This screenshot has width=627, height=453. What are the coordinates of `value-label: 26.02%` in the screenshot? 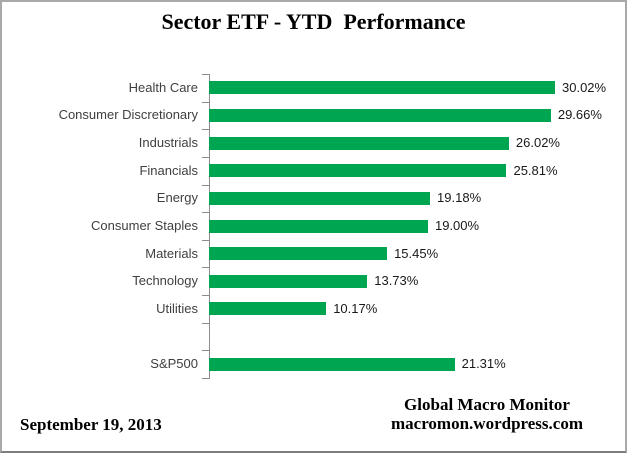 It's located at (537, 143).